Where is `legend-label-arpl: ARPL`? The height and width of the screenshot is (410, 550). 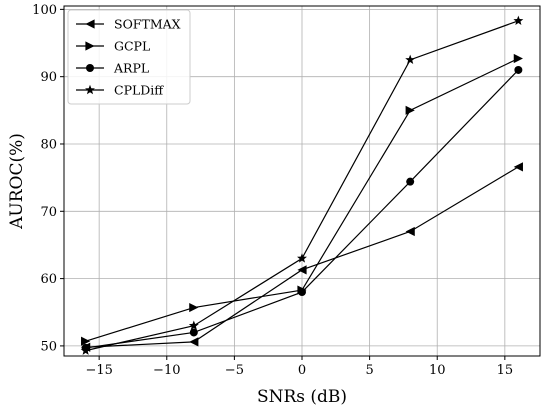
legend-label-arpl: ARPL is located at coordinates (131, 68).